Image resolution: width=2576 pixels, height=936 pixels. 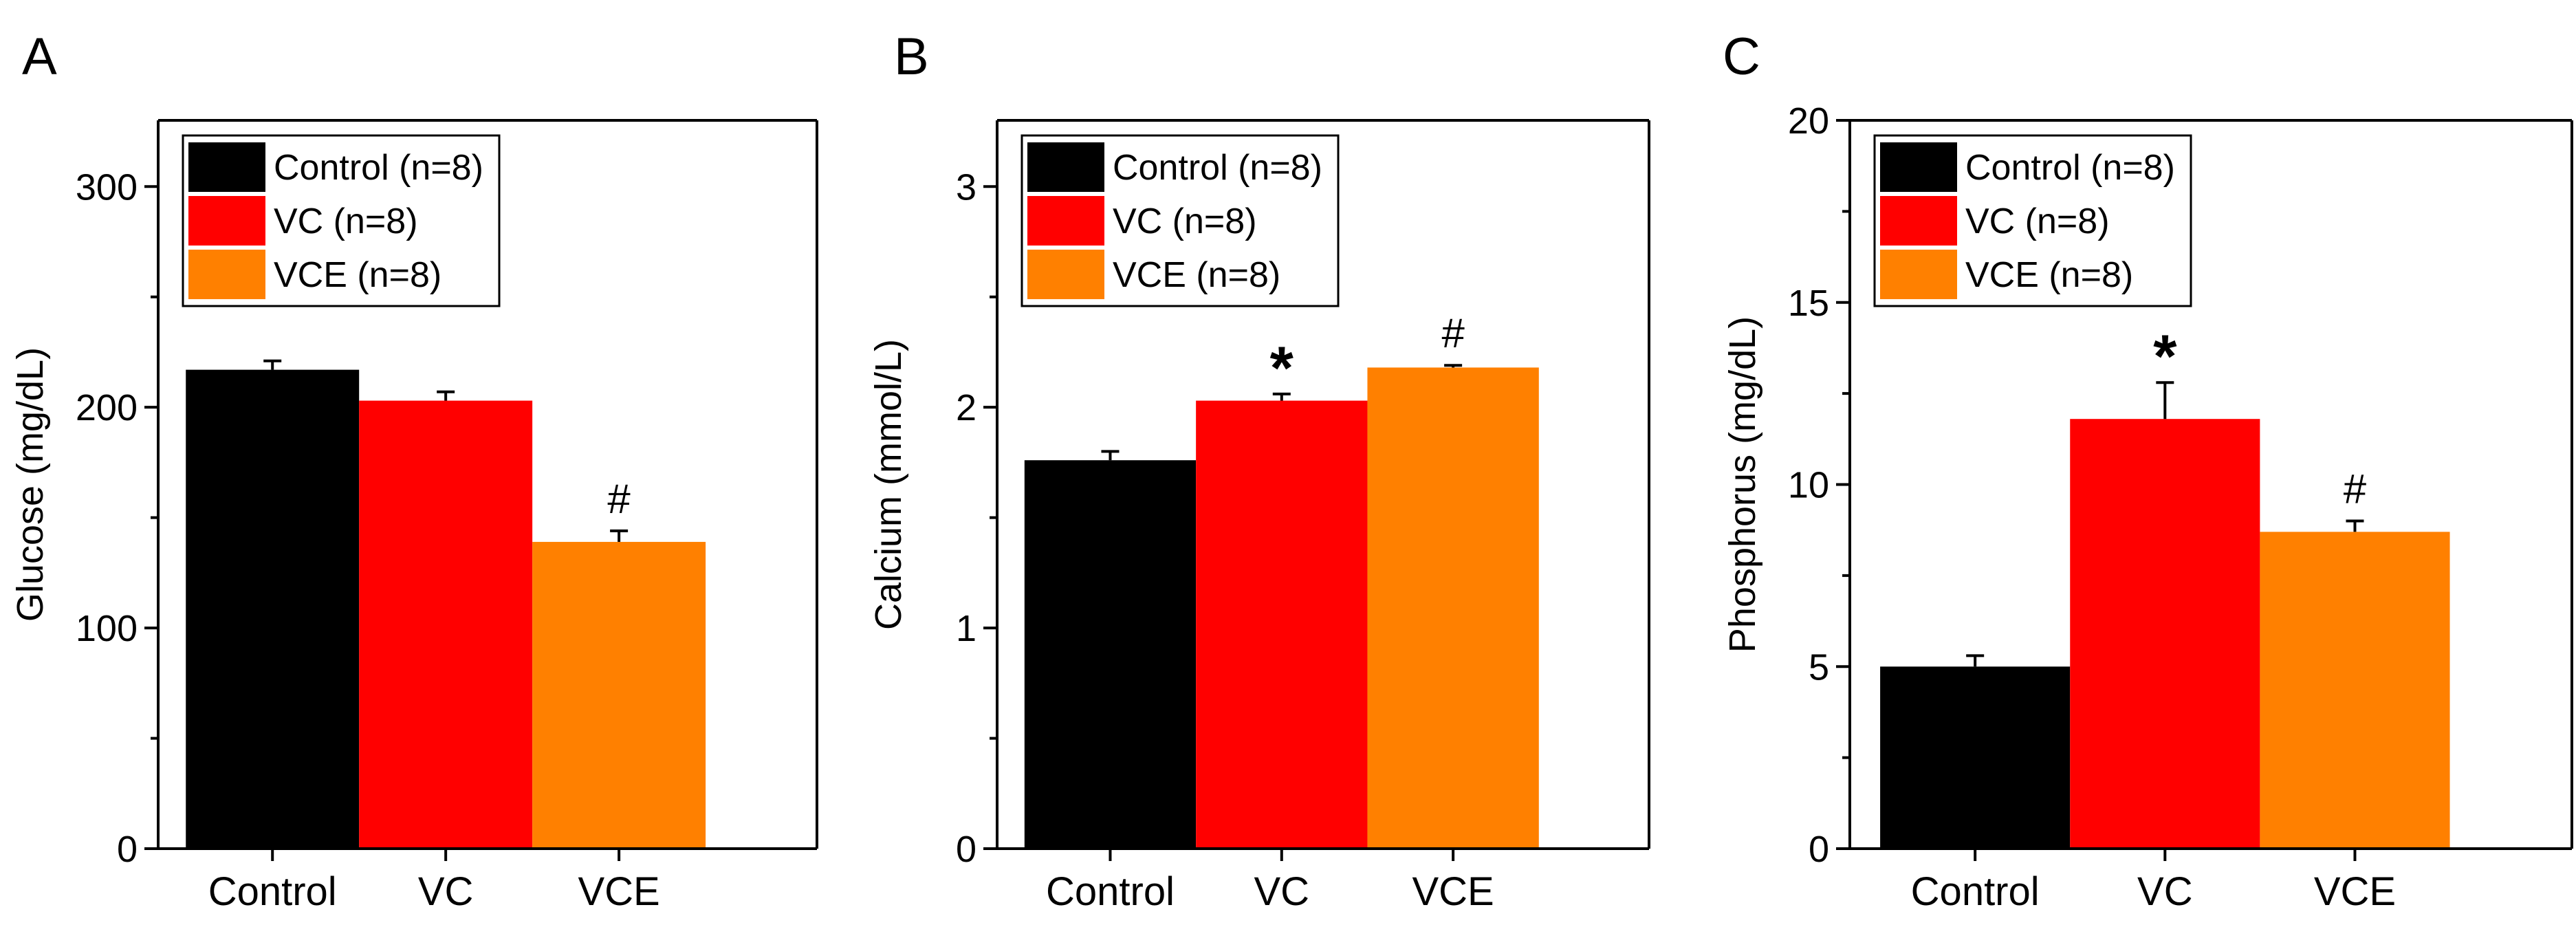 I want to click on y-tick-label: 5, so click(x=1819, y=667).